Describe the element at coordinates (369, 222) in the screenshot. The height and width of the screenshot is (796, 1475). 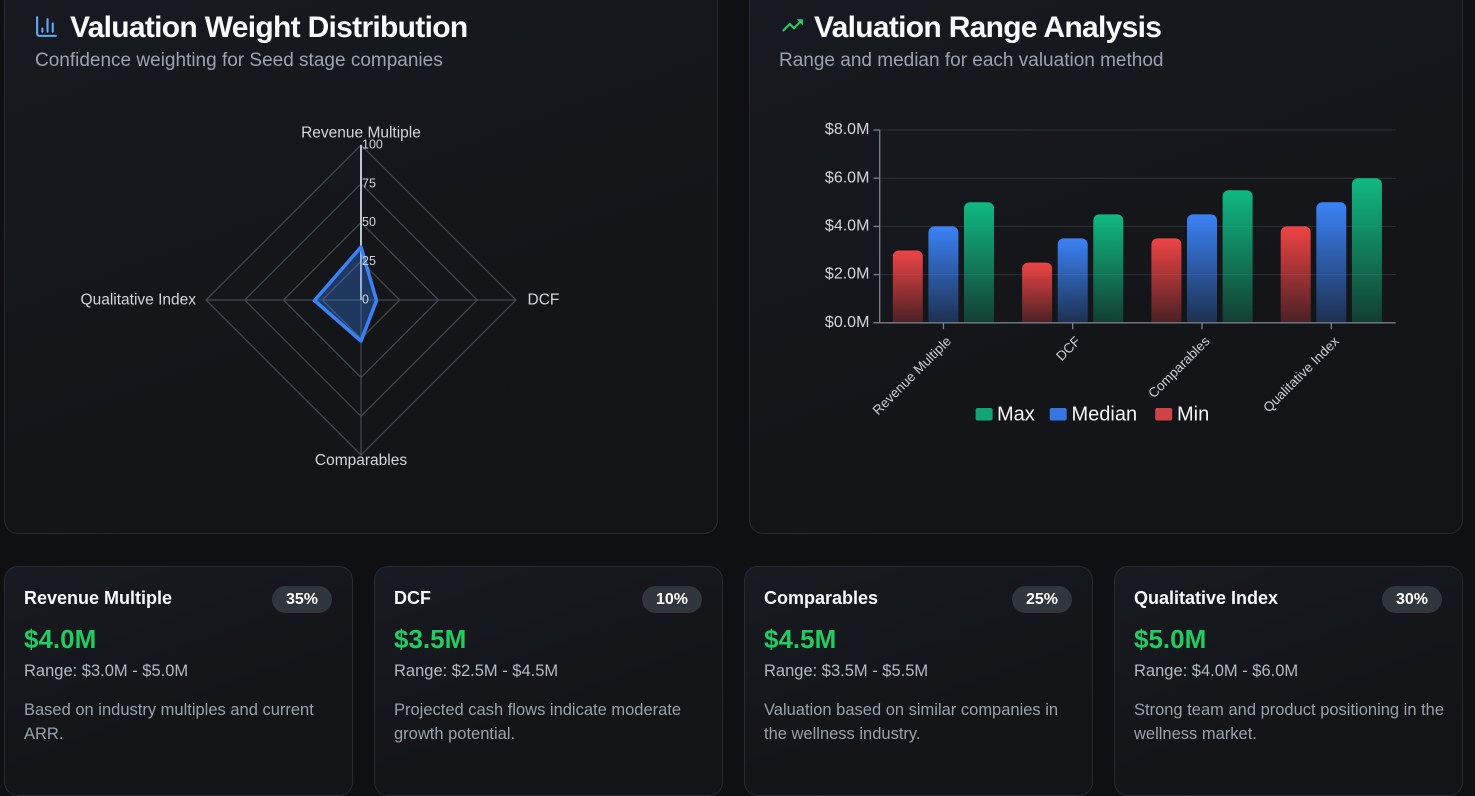
I see `svg-text: 50` at that location.